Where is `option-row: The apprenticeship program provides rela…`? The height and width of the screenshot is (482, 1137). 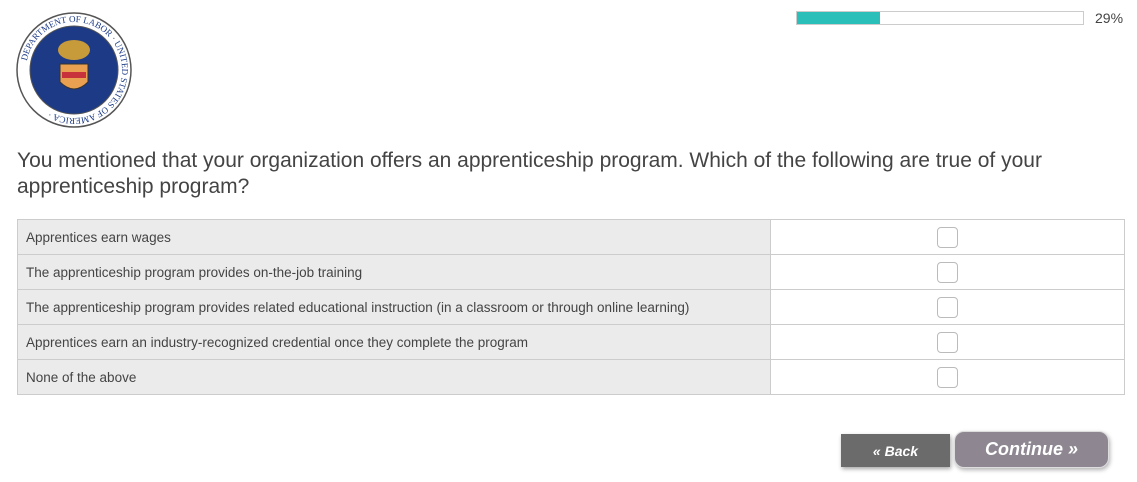
option-row: The apprenticeship program provides rela… is located at coordinates (571, 307).